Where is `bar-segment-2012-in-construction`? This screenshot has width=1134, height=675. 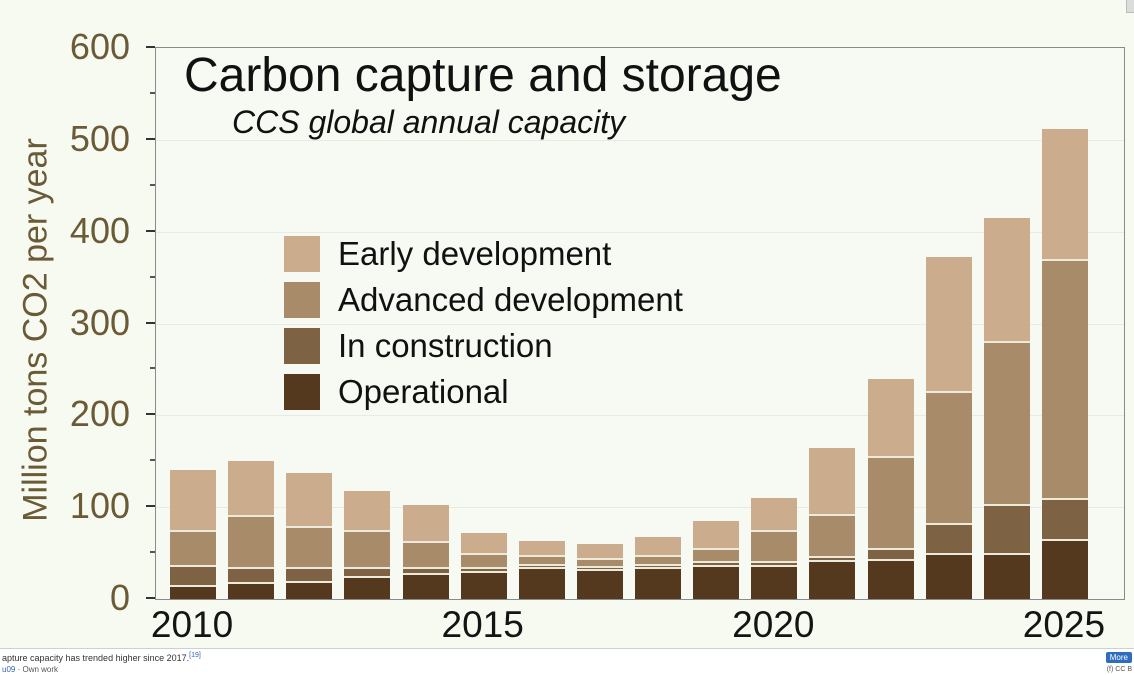 bar-segment-2012-in-construction is located at coordinates (309, 573).